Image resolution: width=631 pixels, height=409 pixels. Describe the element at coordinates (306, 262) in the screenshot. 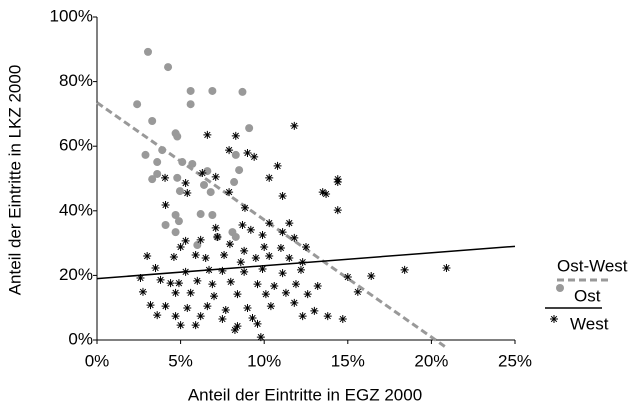

I see `trend-line` at that location.